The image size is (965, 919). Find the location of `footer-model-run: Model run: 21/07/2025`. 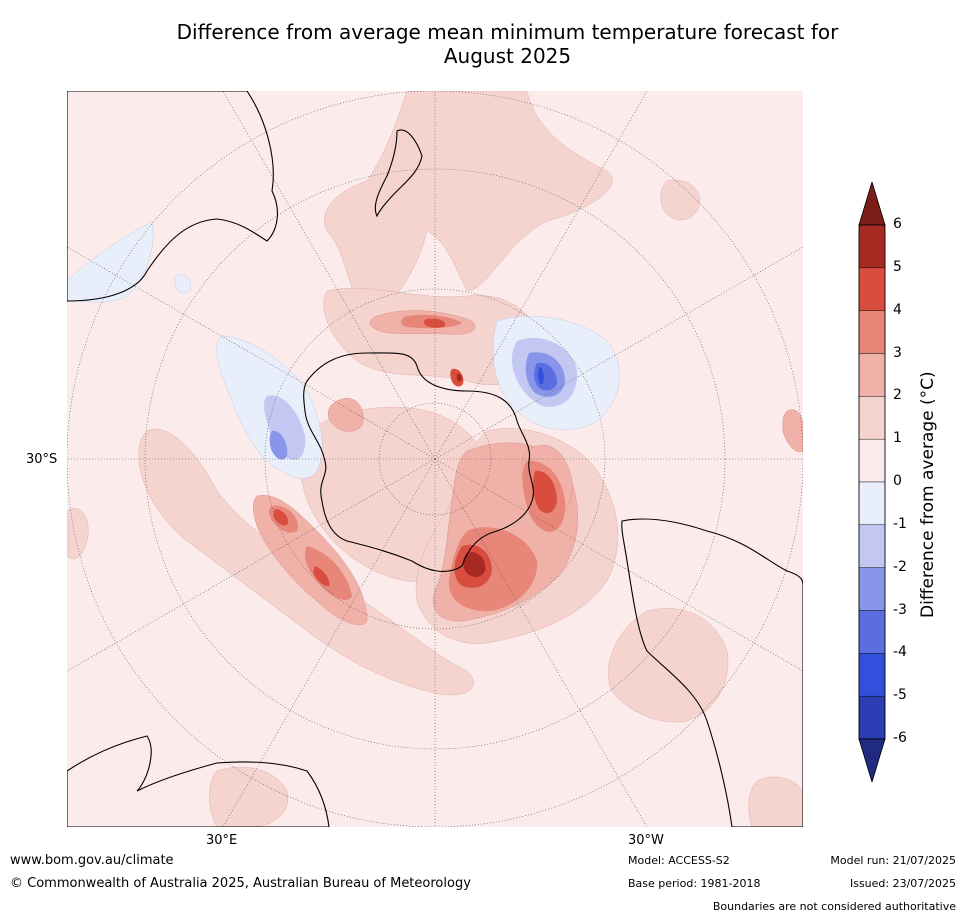

footer-model-run: Model run: 21/07/2025 is located at coordinates (893, 860).